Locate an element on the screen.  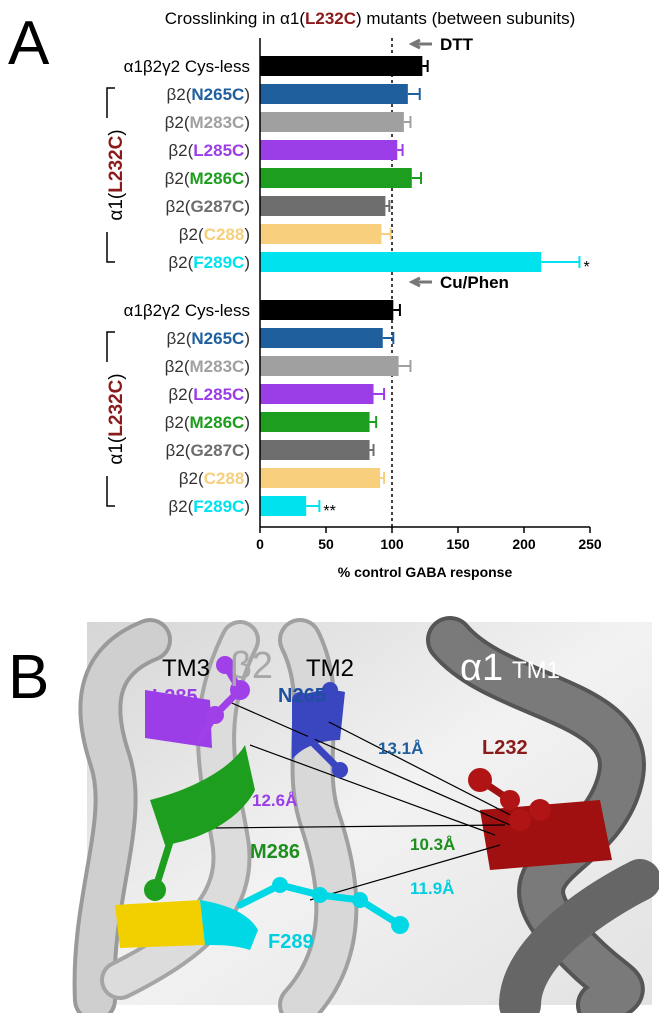
label: TM1 is located at coordinates (536, 670).